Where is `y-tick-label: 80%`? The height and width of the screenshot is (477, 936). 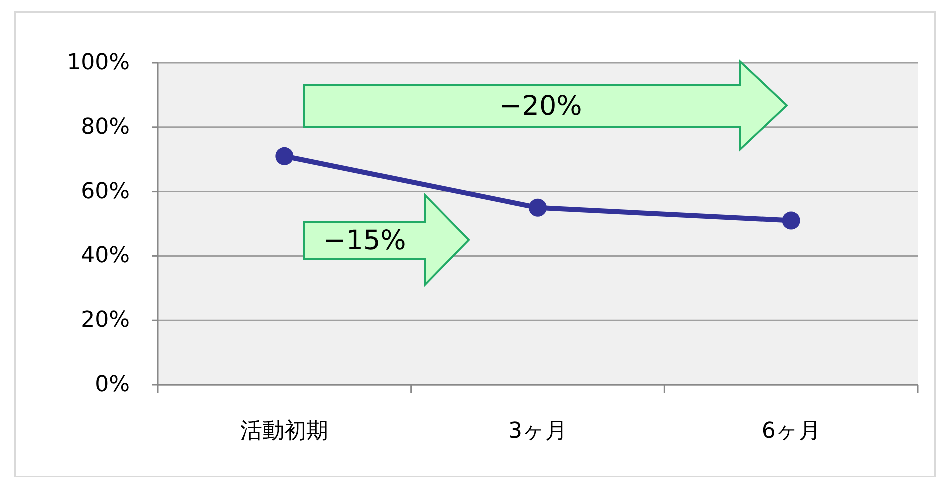
y-tick-label: 80% is located at coordinates (105, 127).